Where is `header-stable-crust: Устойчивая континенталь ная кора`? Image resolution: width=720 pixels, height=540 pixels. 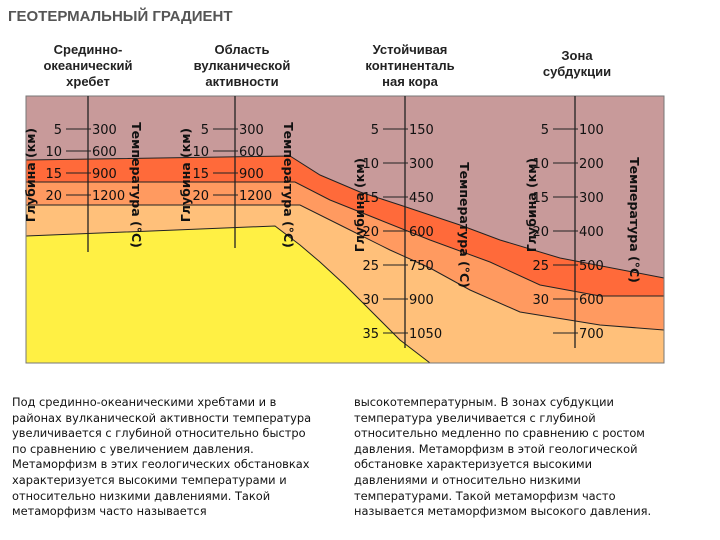 header-stable-crust: Устойчивая континенталь ная кора is located at coordinates (410, 65).